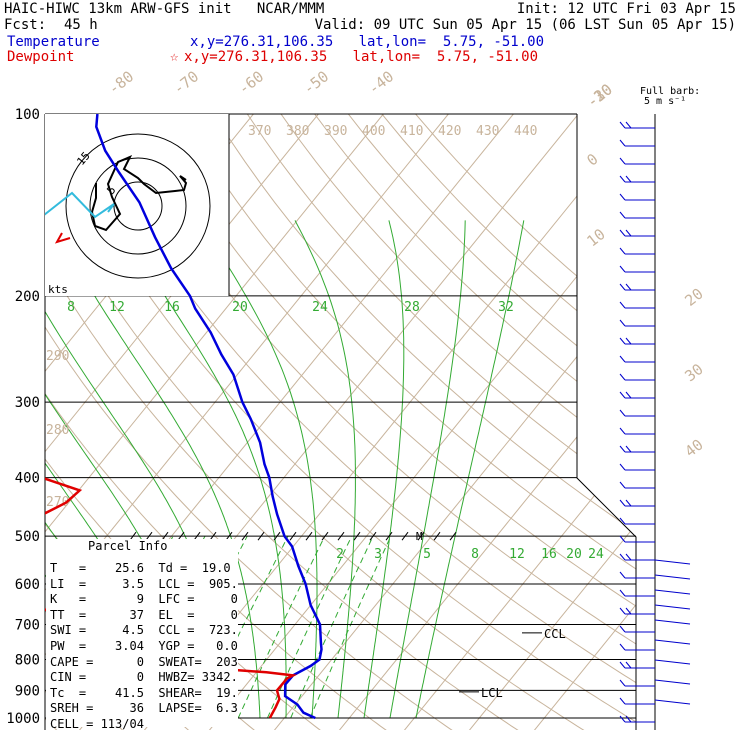  Describe the element at coordinates (411, 131) in the screenshot. I see `theta-label: 410` at that location.